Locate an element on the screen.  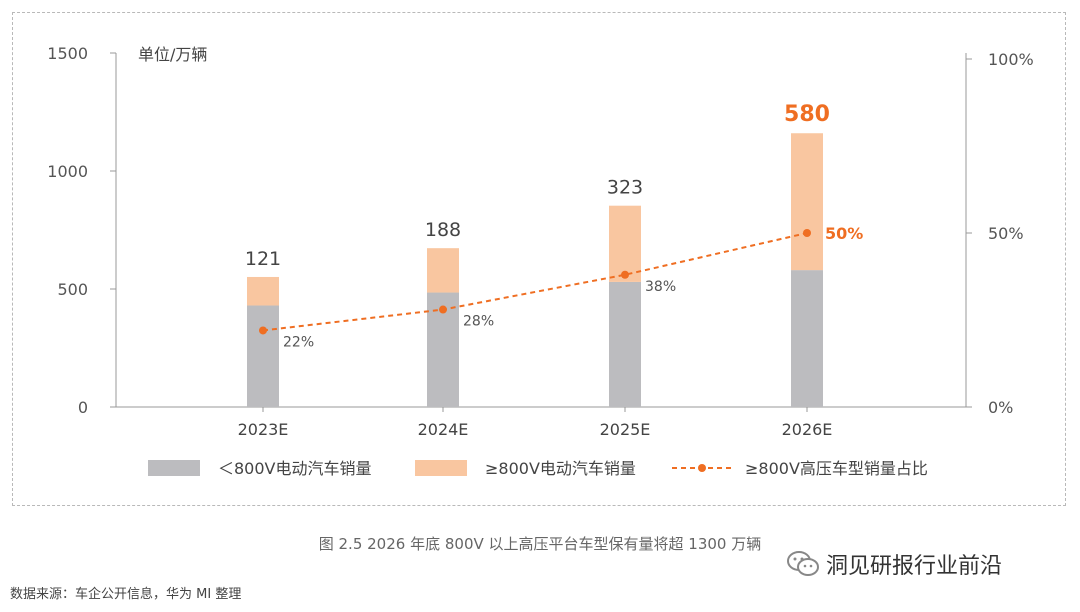
share-line is located at coordinates (535, 282).